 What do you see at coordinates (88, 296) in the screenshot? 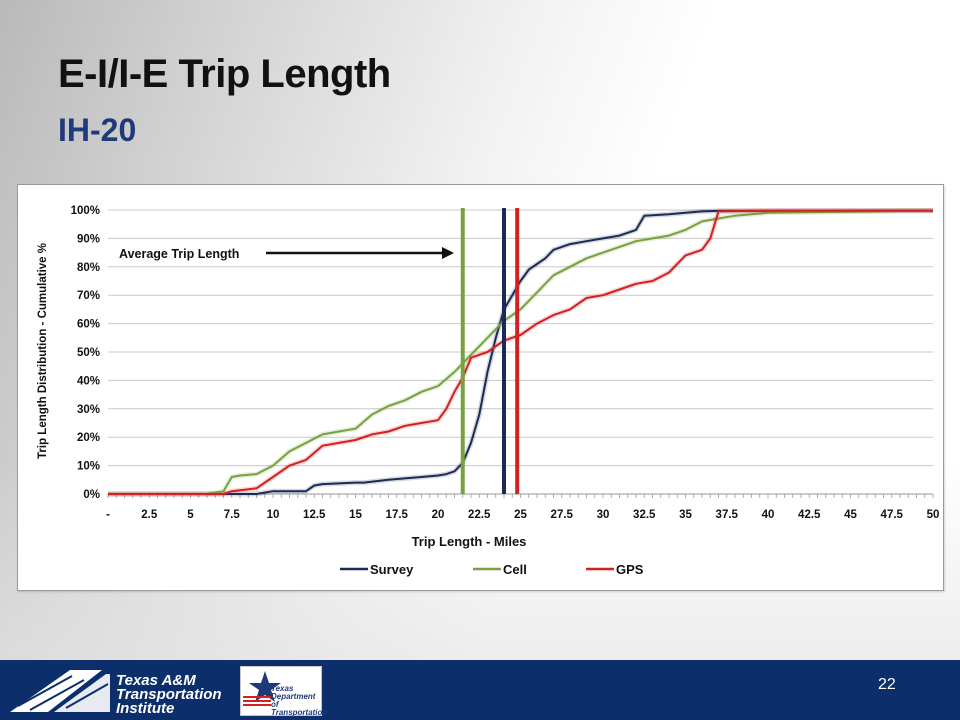
I see `y-tick-label: 70%` at bounding box center [88, 296].